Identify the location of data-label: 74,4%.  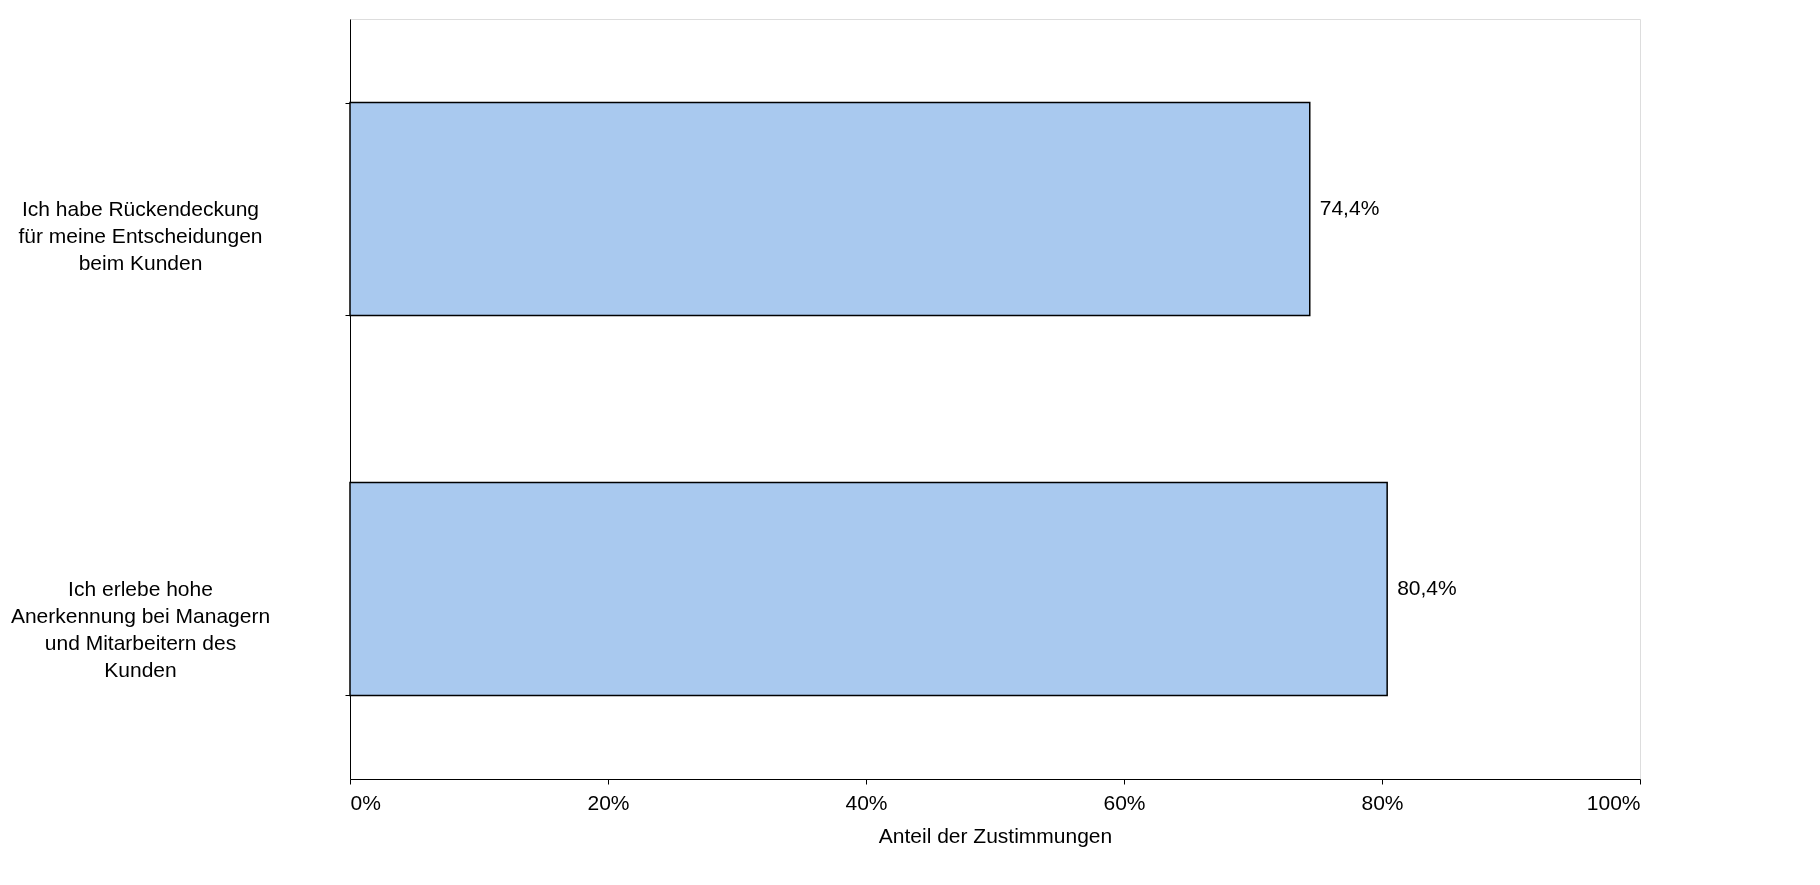
(1349, 207).